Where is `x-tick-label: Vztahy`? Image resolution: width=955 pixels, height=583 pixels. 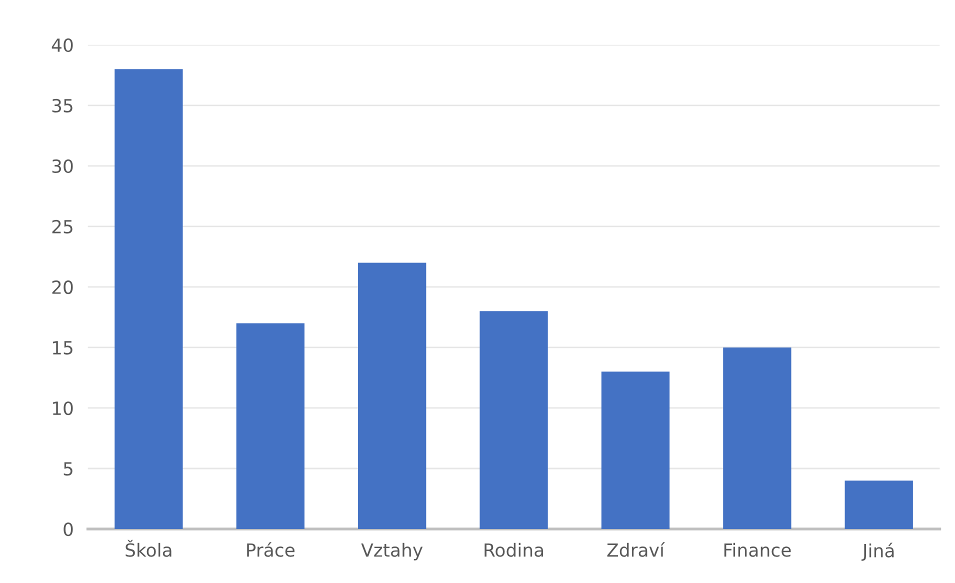
x-tick-label: Vztahy is located at coordinates (392, 551).